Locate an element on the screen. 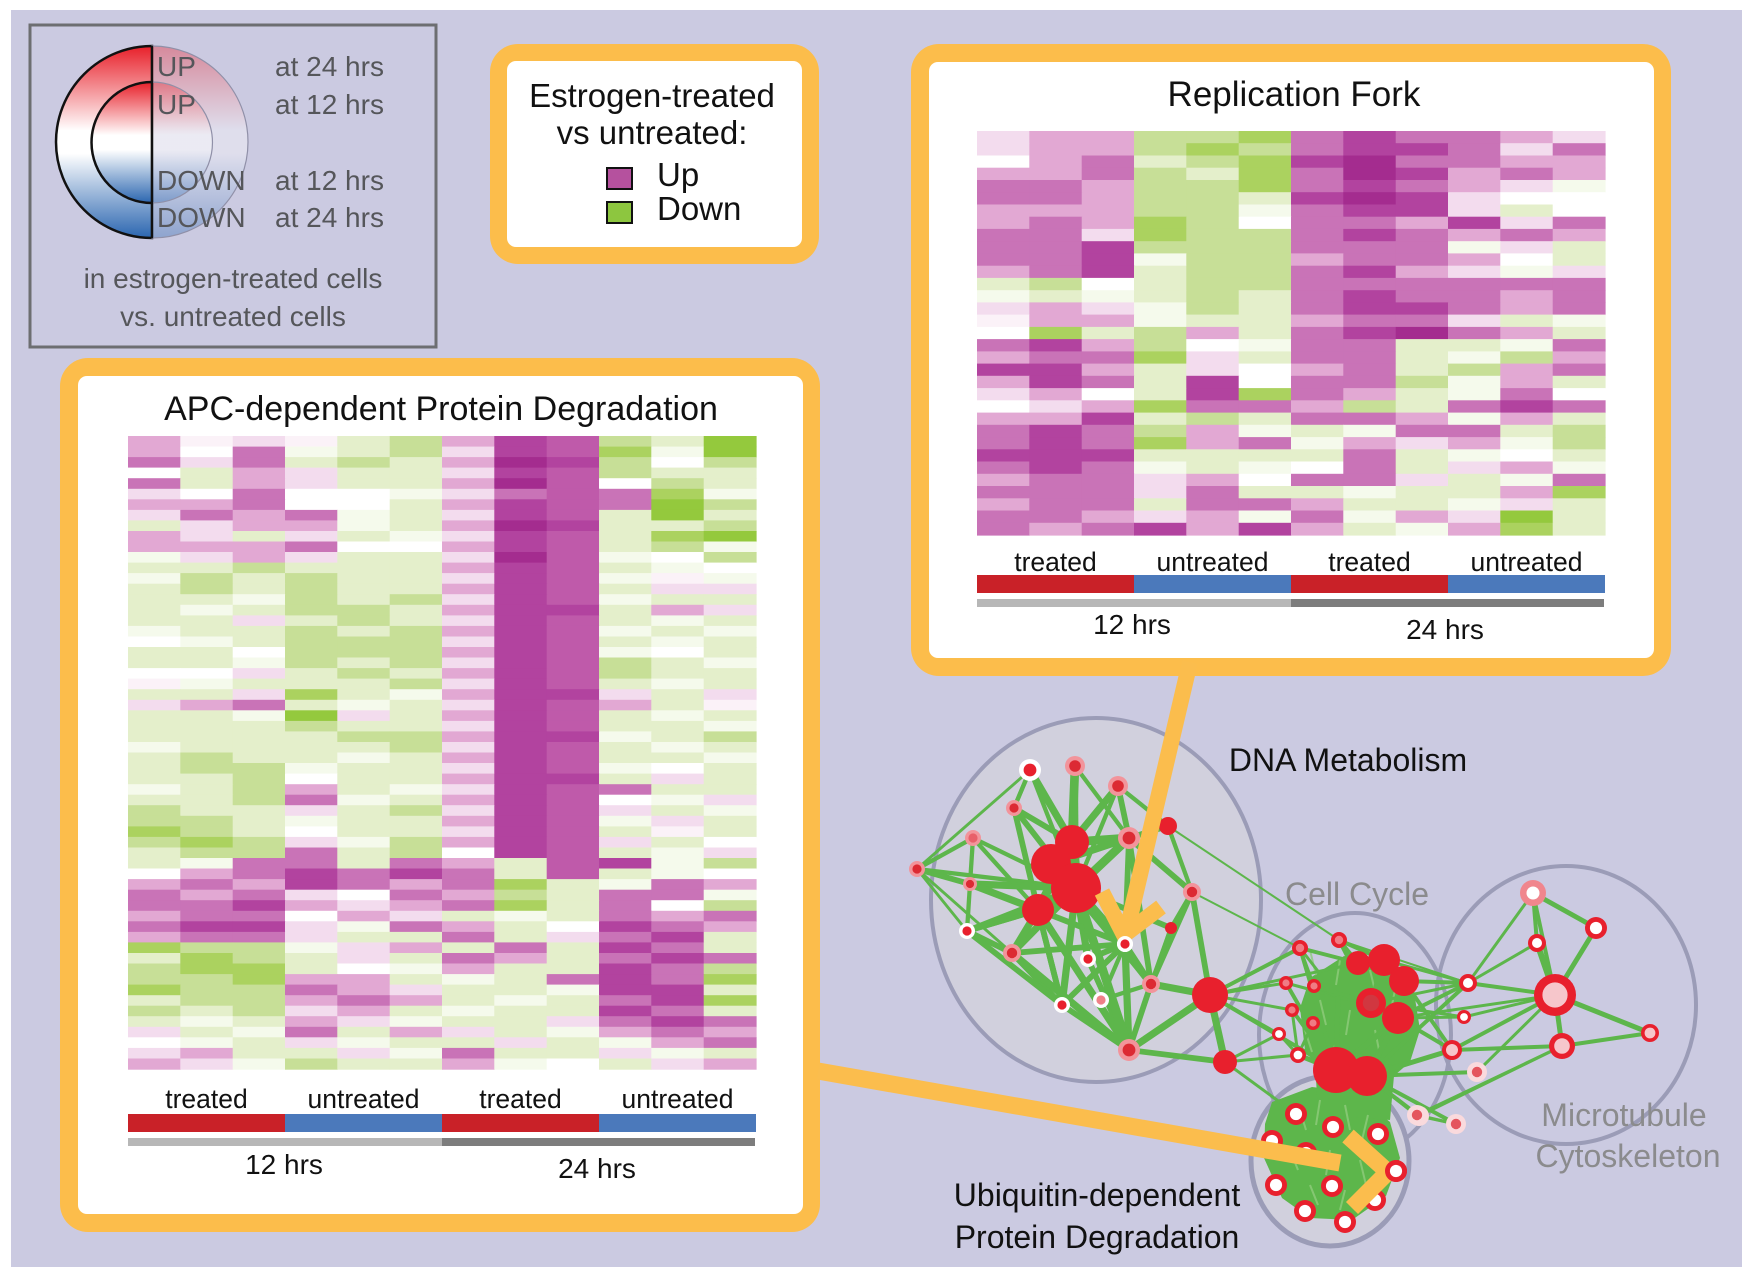 This screenshot has width=1750, height=1284. svg-text: in estrogen-treated cells is located at coordinates (233, 278).